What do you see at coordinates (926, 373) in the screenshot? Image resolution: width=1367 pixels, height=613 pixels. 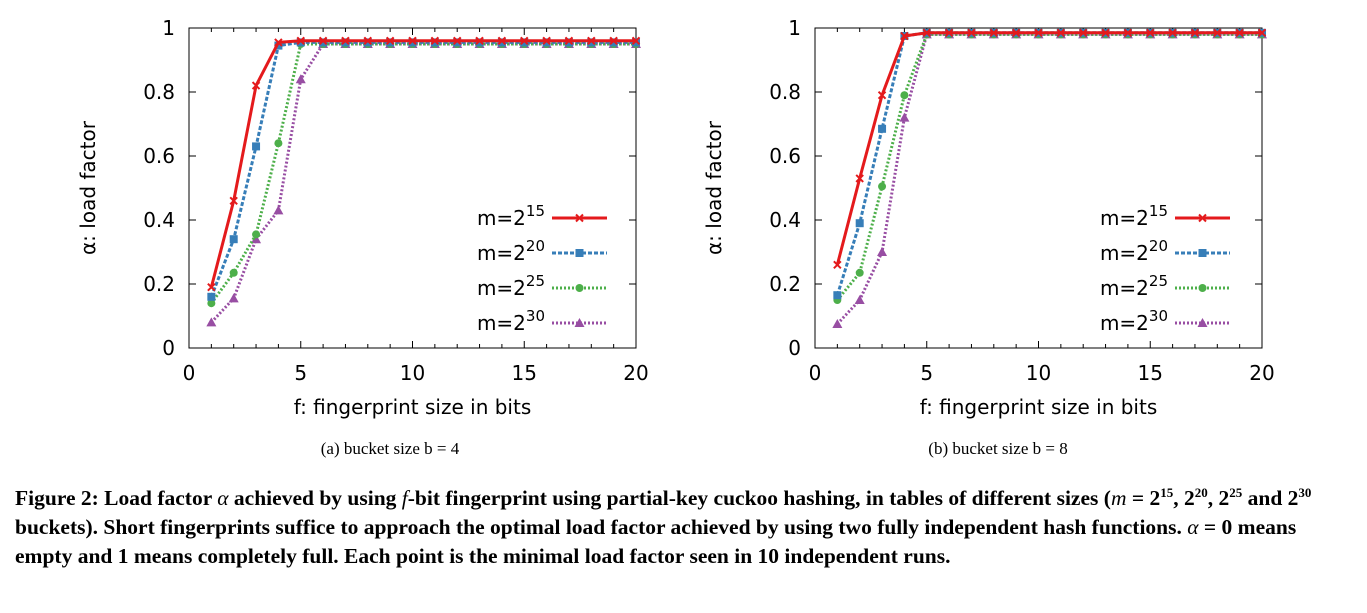 I see `x-tick-label: 5` at bounding box center [926, 373].